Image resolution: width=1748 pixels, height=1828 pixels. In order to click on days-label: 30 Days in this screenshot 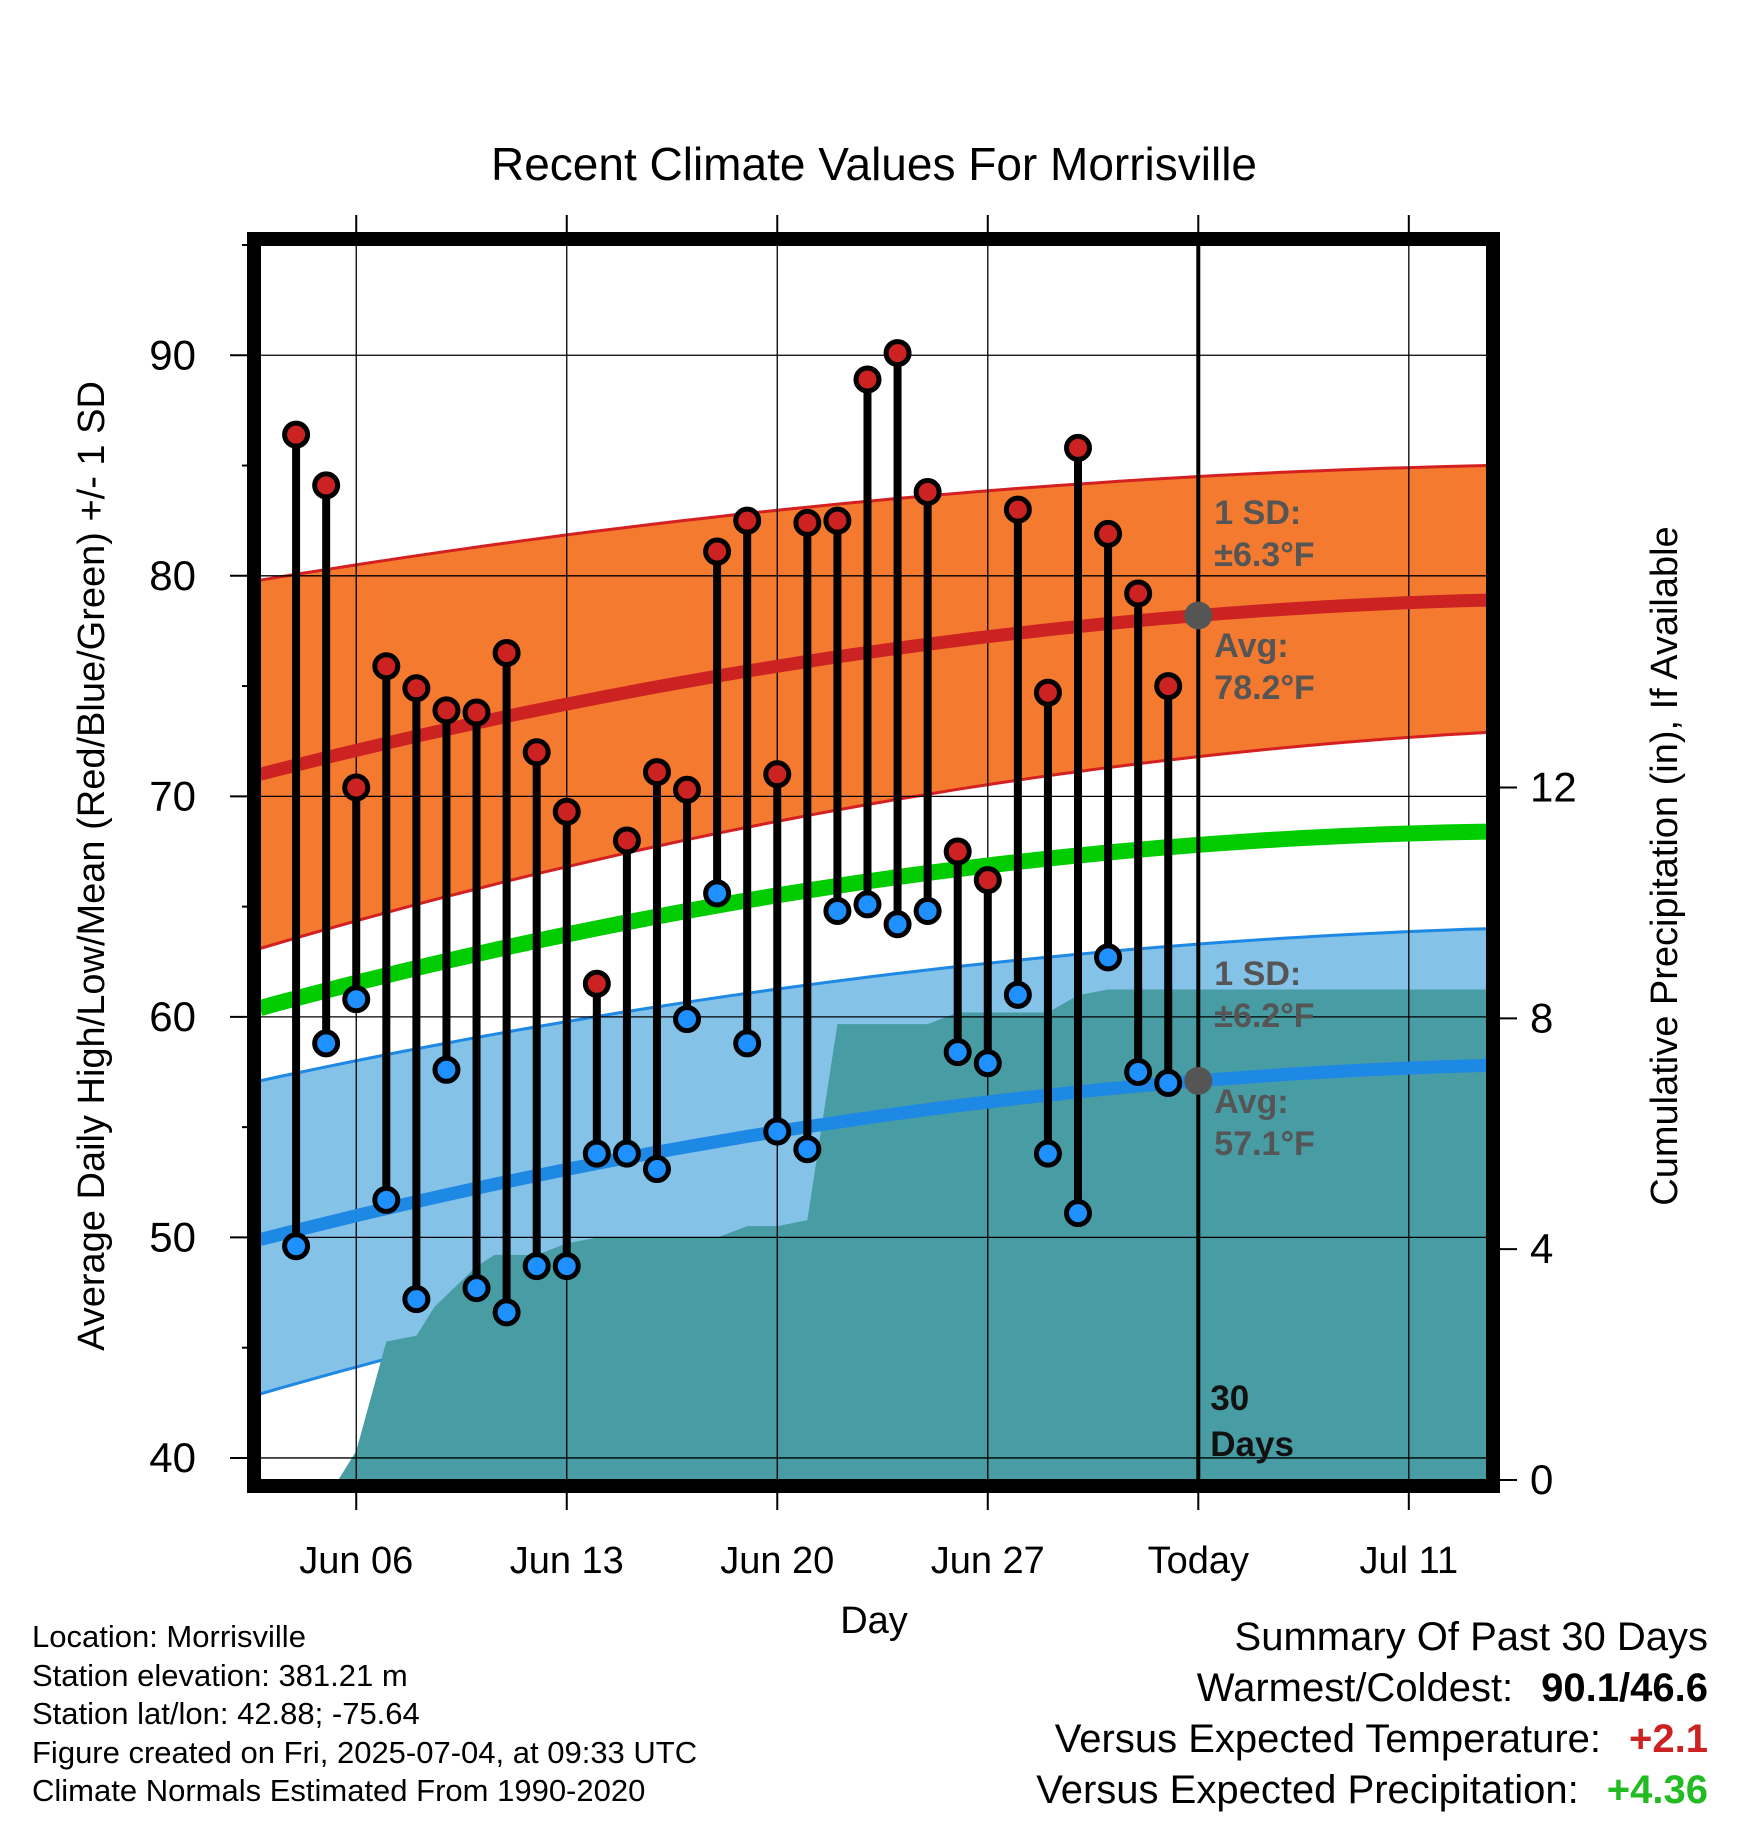, I will do `click(1252, 1421)`.